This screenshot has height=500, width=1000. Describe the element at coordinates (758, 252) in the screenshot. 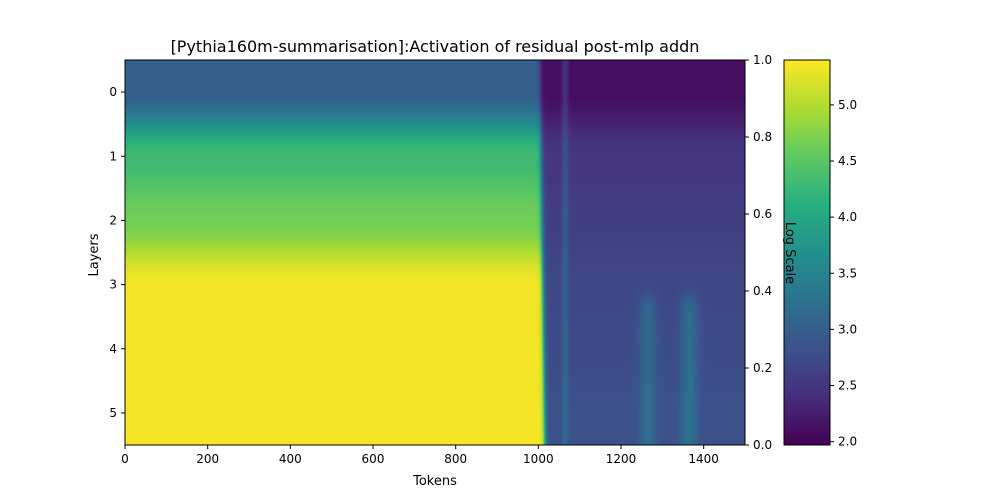

I see `twin-axis-ticks: 0.0 0.2 0.4 0.6 0.8 1.0` at that location.